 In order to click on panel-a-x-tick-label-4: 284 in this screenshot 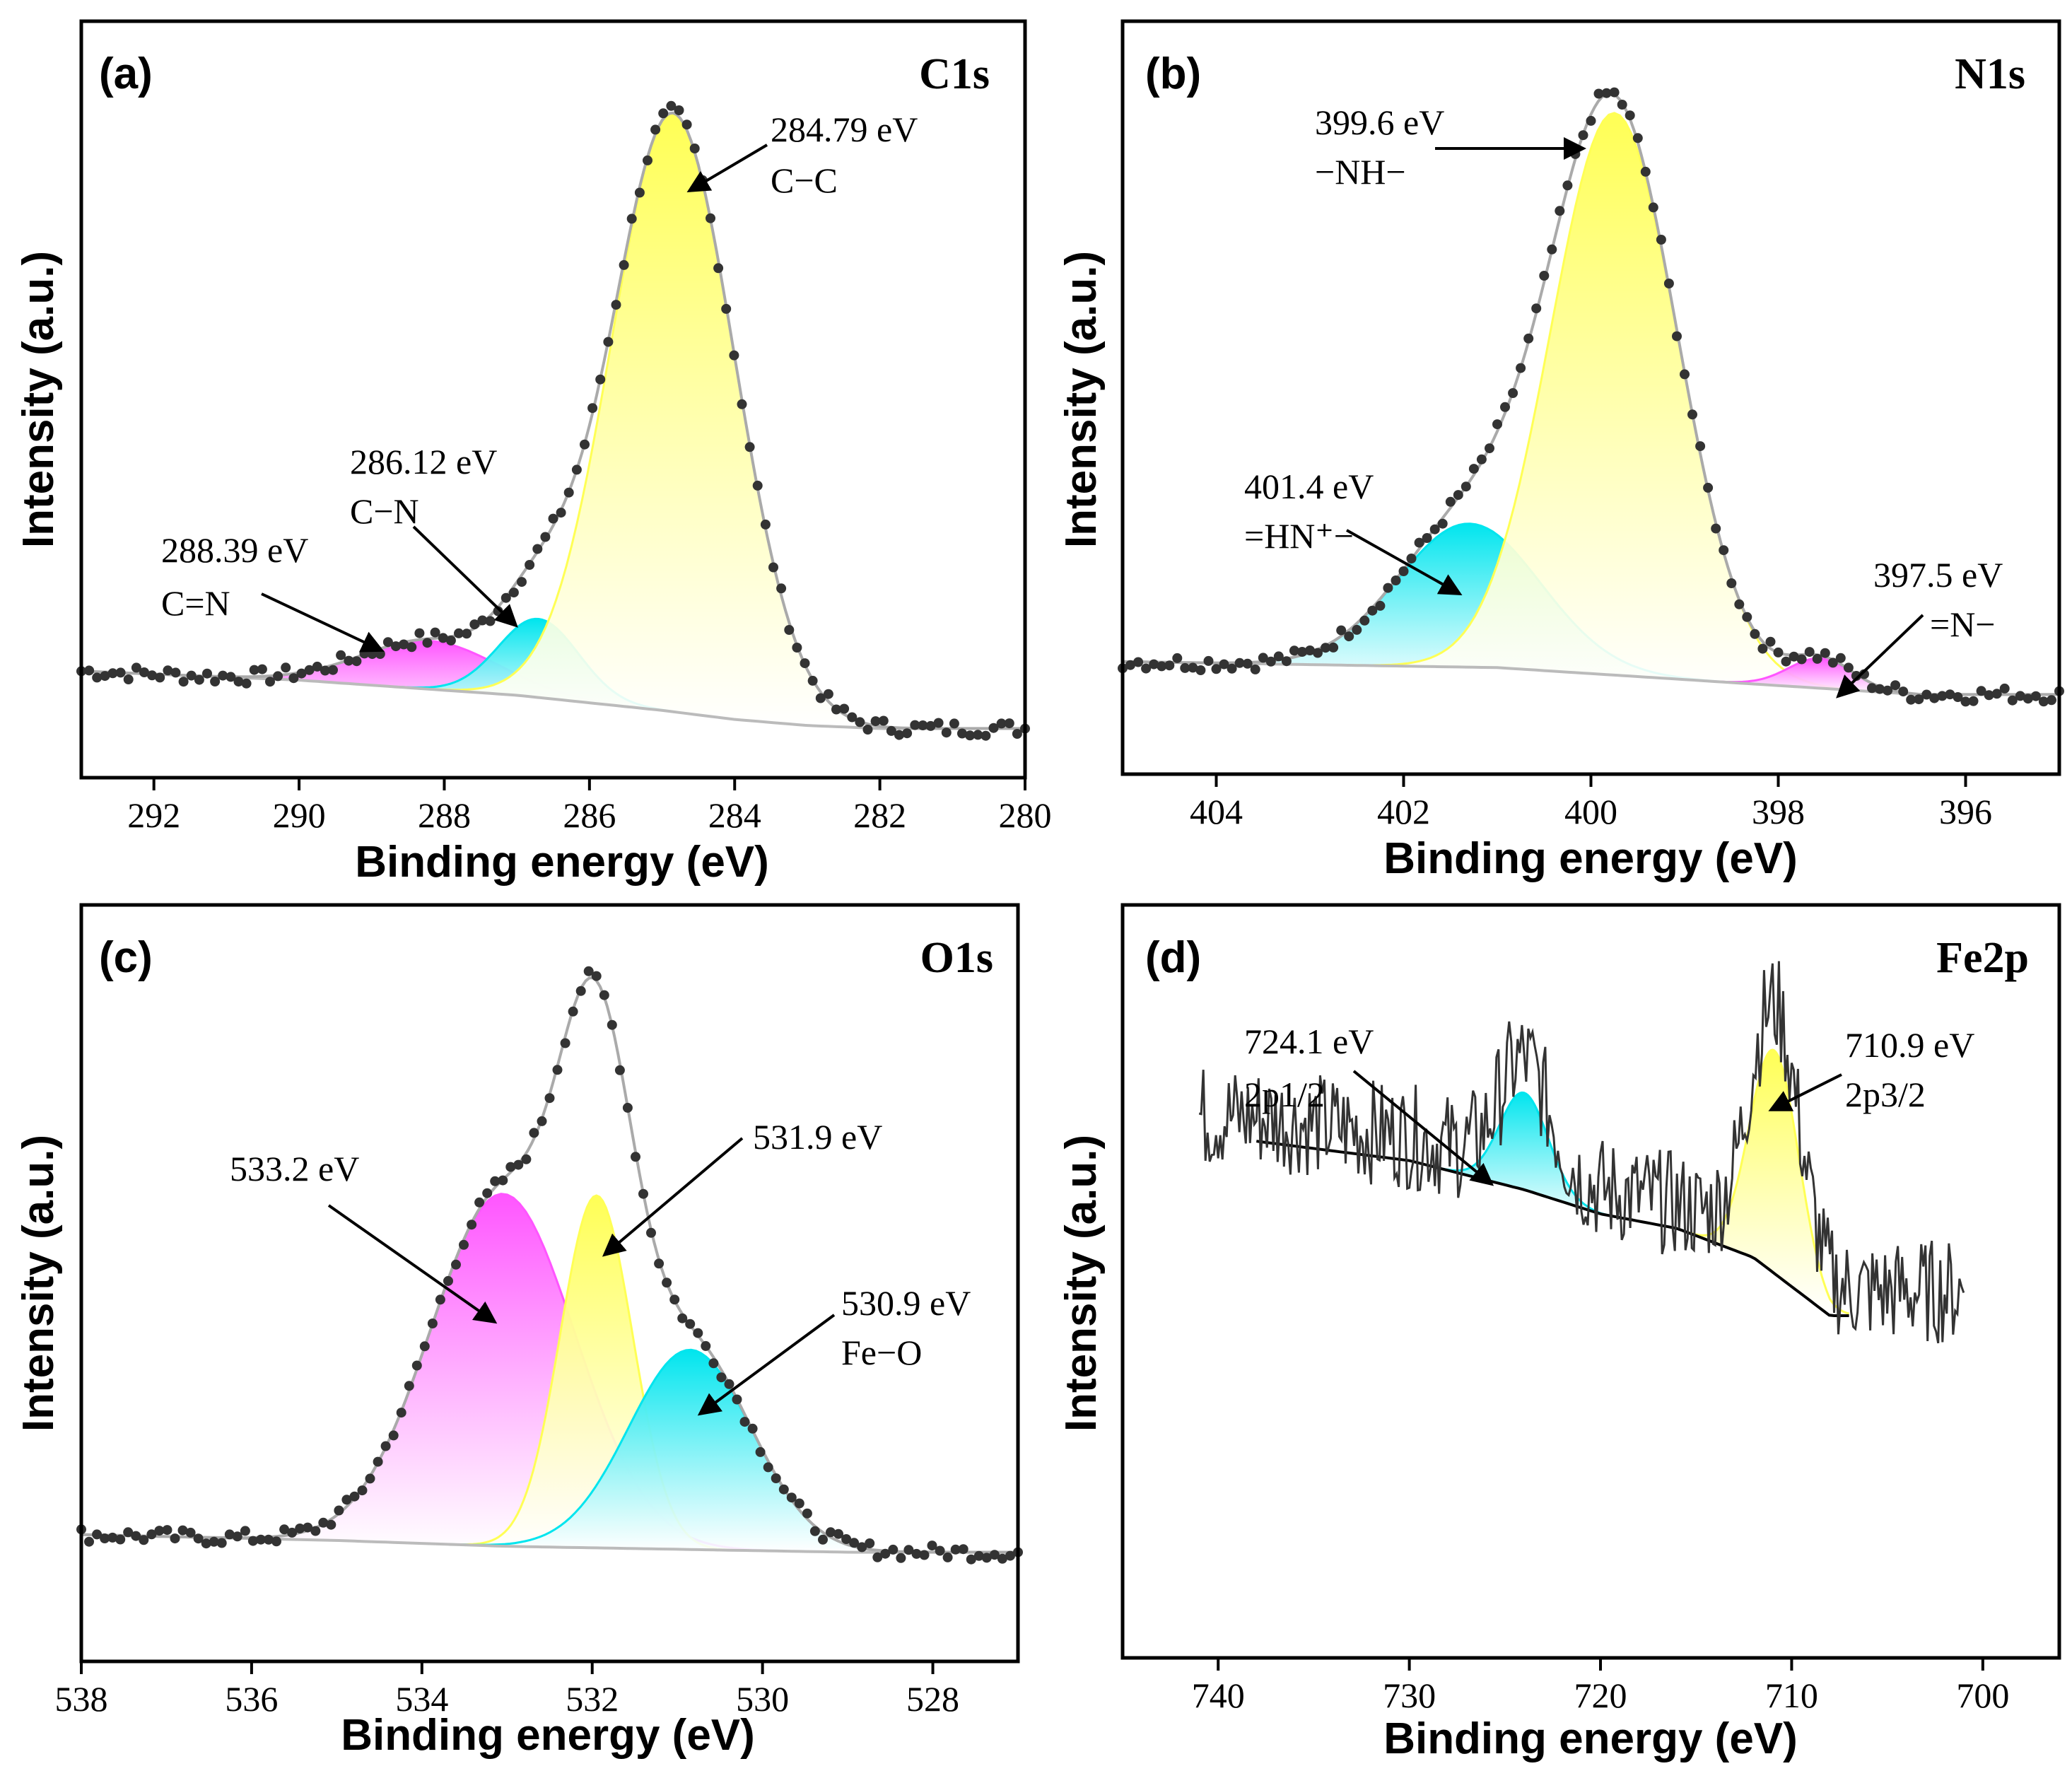, I will do `click(735, 815)`.